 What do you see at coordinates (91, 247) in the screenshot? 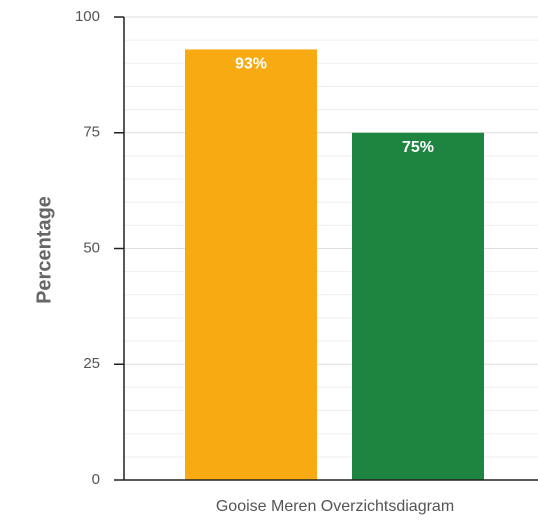
I see `y-tick-label: 50` at bounding box center [91, 247].